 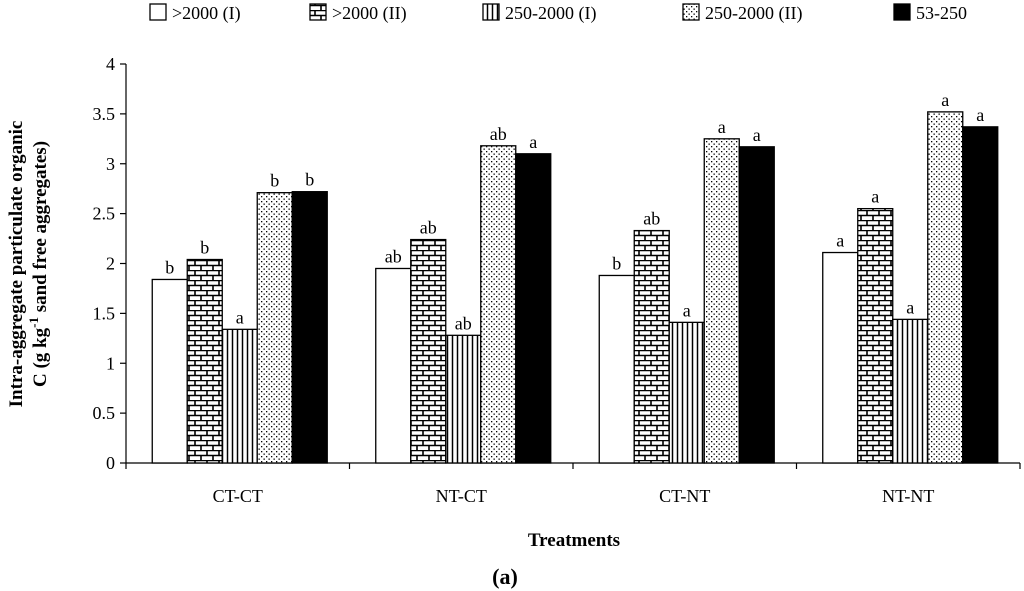 I want to click on y-tick-label: 2.5, so click(x=104, y=214).